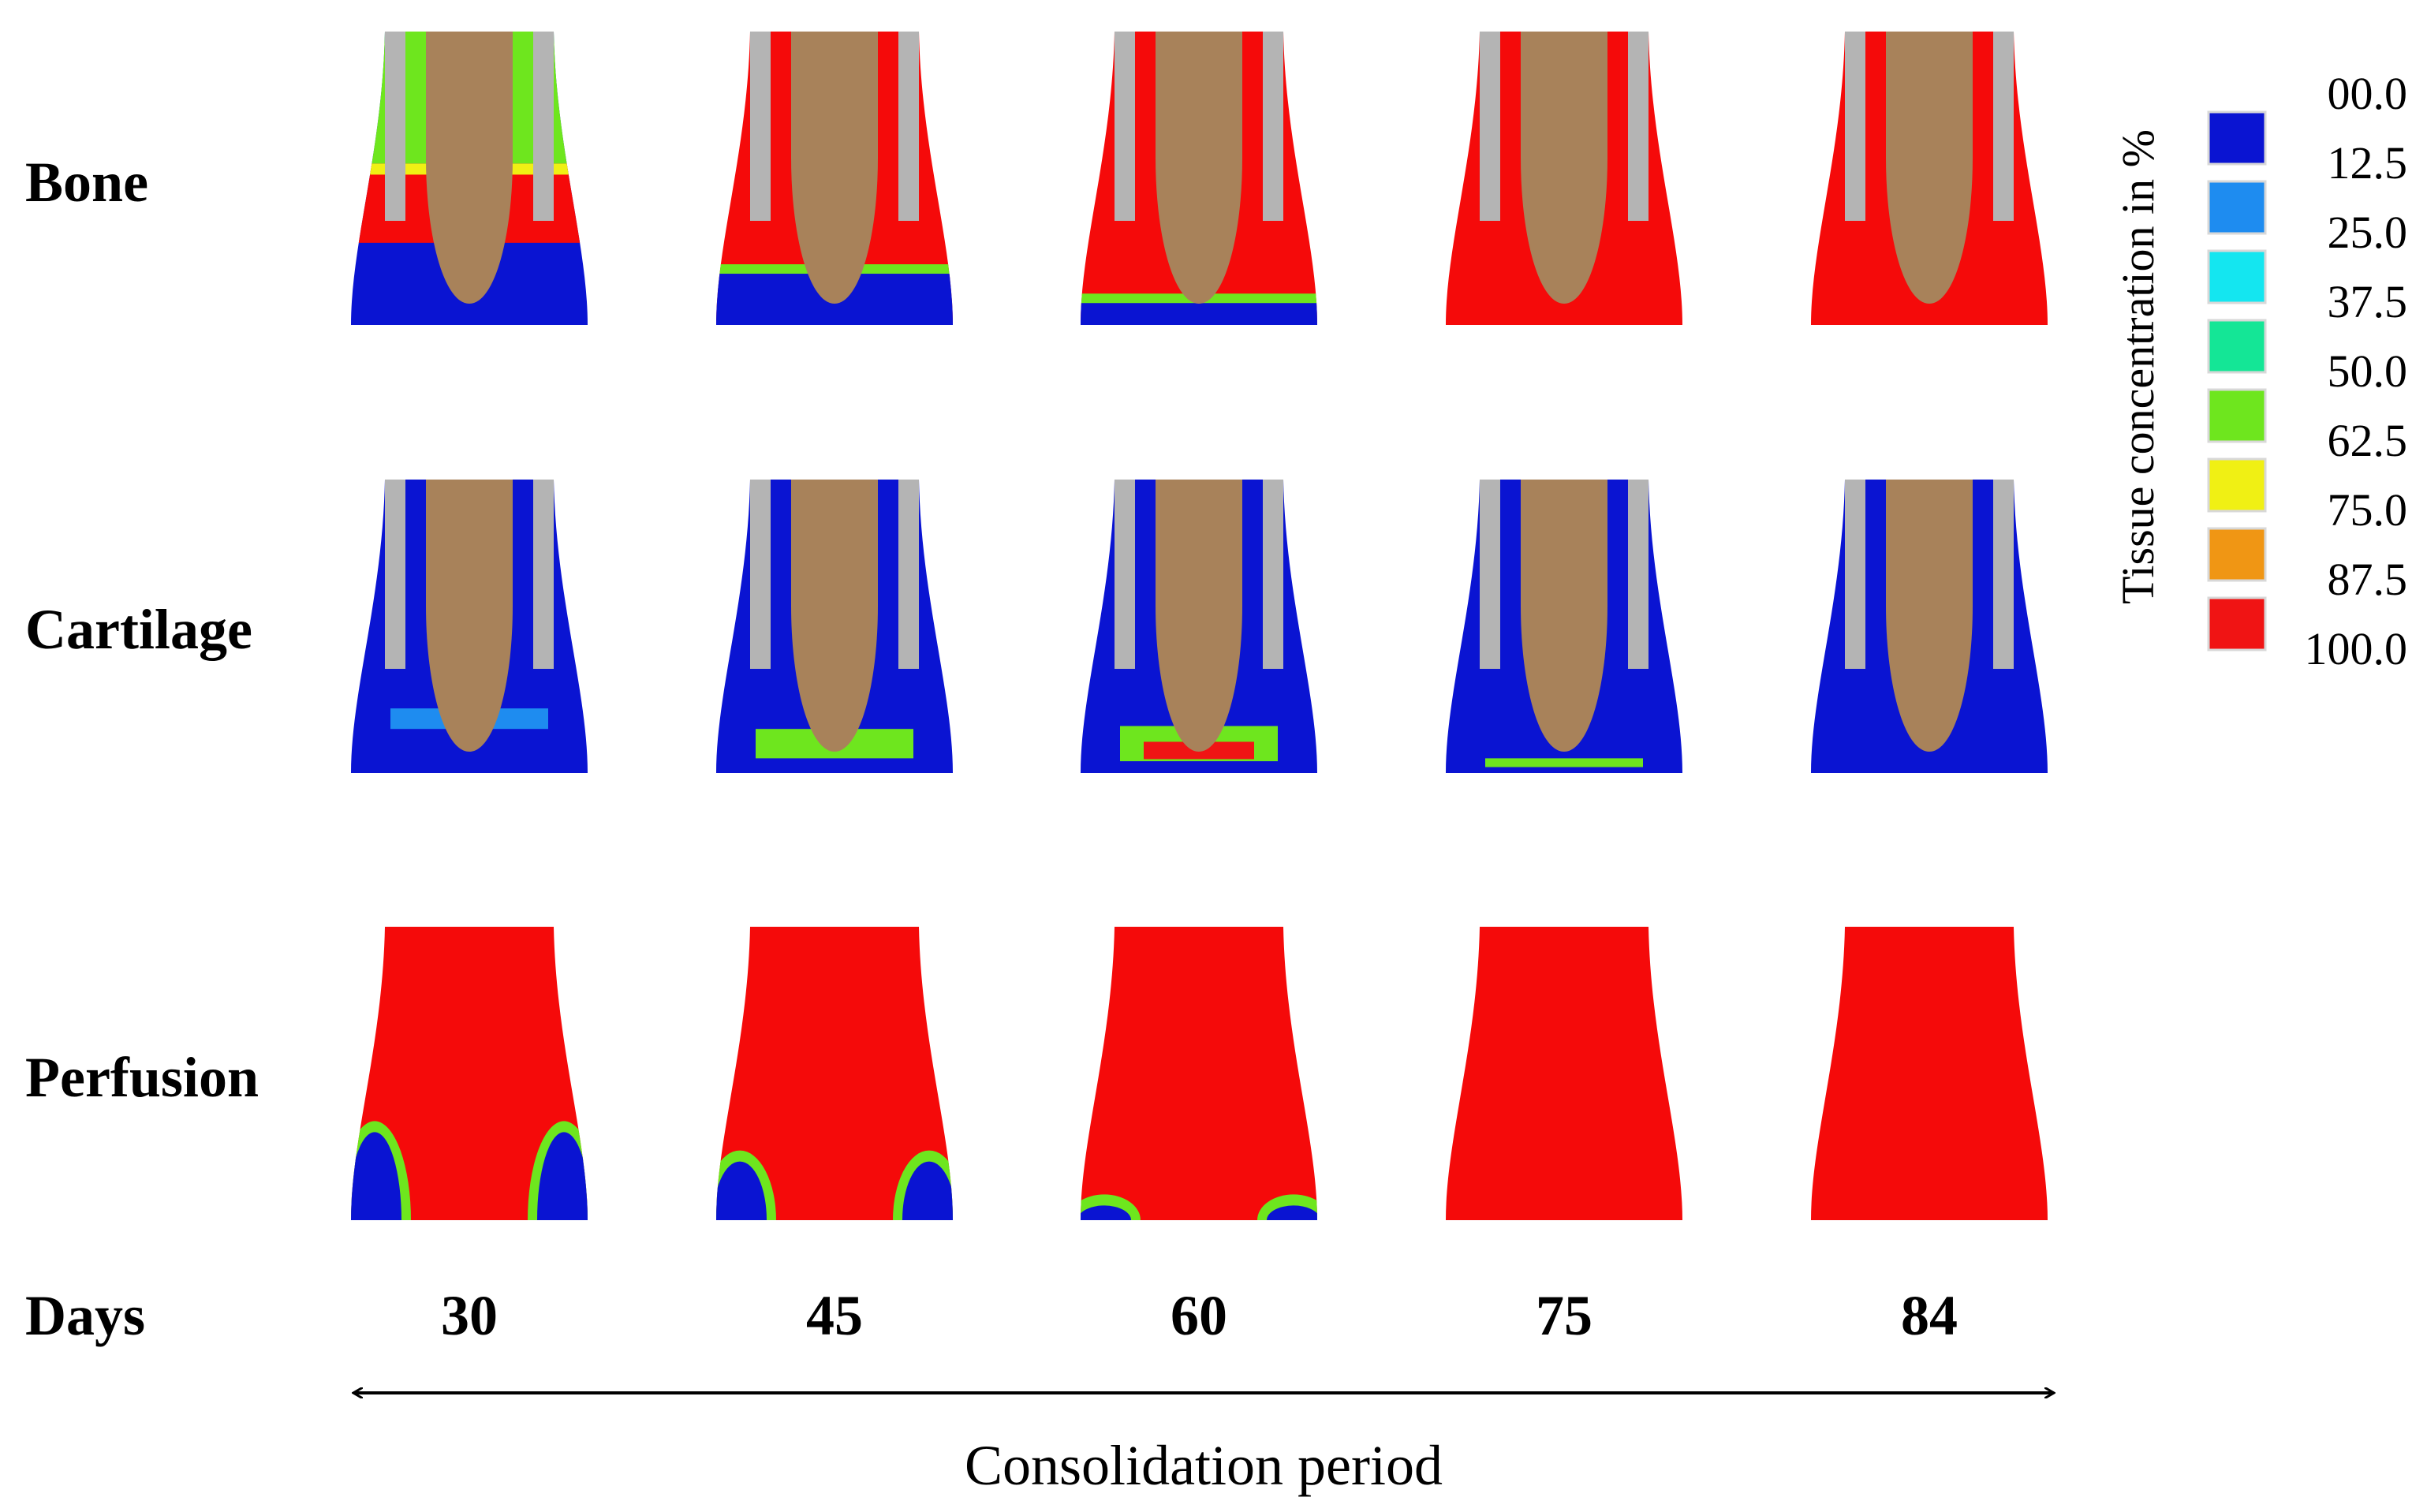 This screenshot has height=1512, width=2427. I want to click on legend-tick-4: 50.0, so click(2368, 371).